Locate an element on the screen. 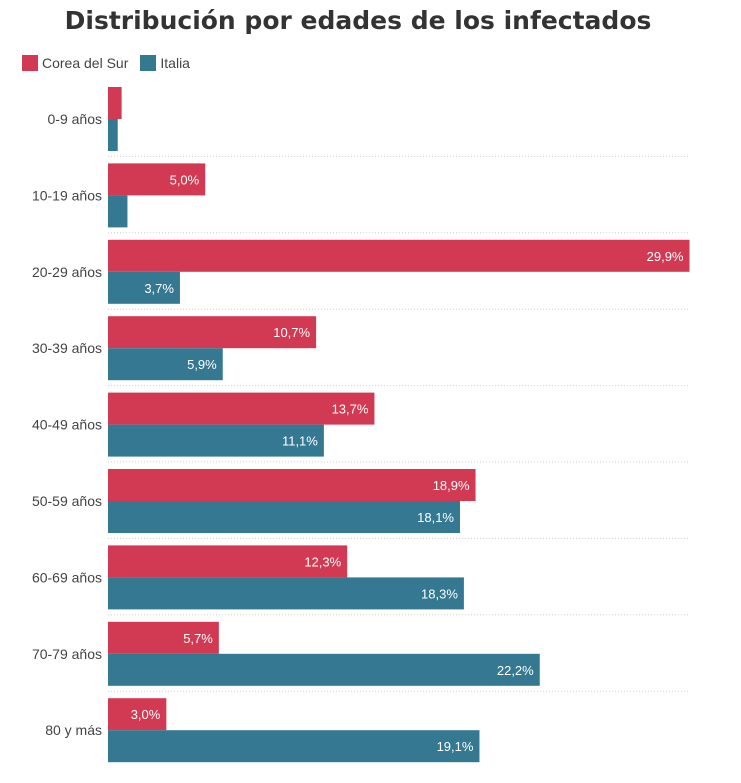 The image size is (741, 783). category-label: 10-19 años is located at coordinates (67, 195).